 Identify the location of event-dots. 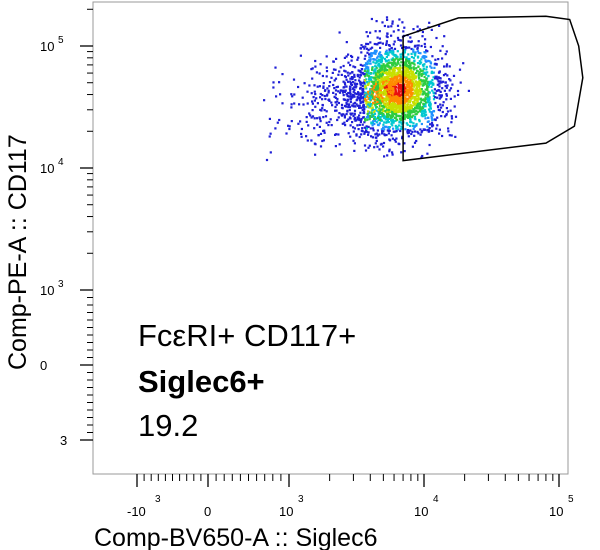
(366, 89).